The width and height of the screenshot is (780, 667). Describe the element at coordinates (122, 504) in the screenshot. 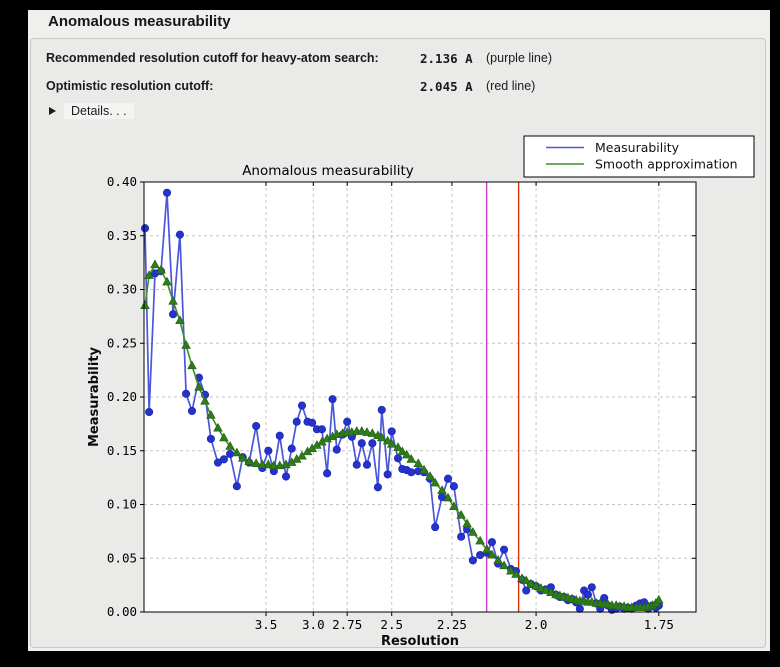

I see `y-tick-label: 0.10` at that location.